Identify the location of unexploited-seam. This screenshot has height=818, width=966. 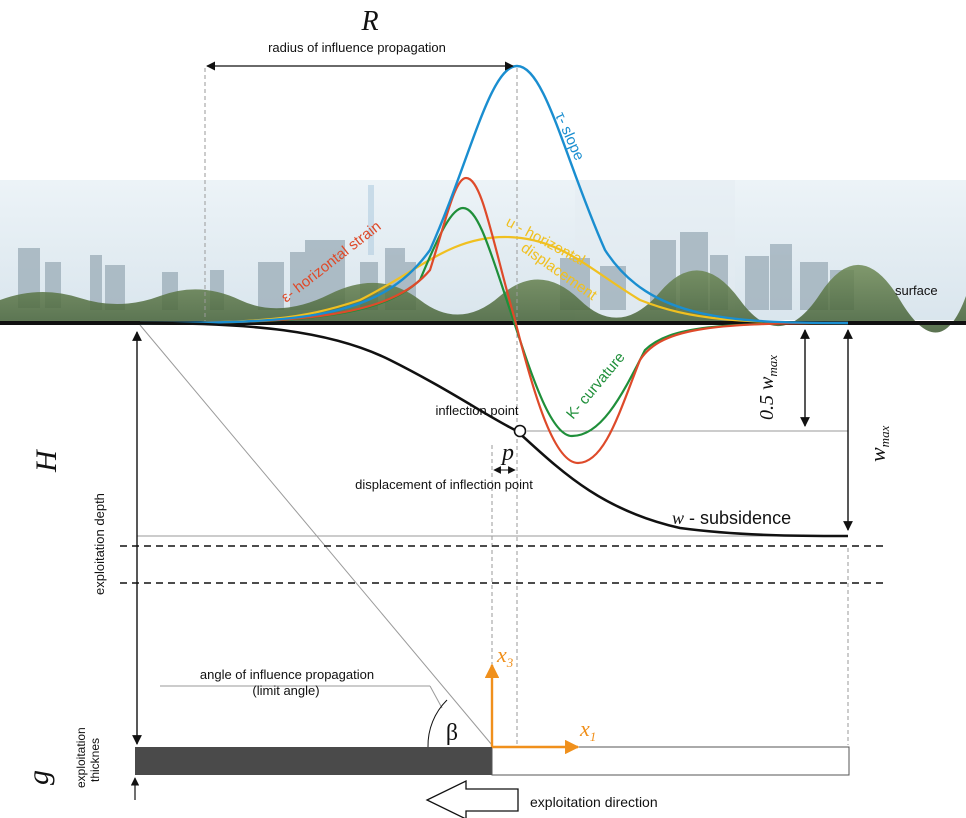
(670, 761).